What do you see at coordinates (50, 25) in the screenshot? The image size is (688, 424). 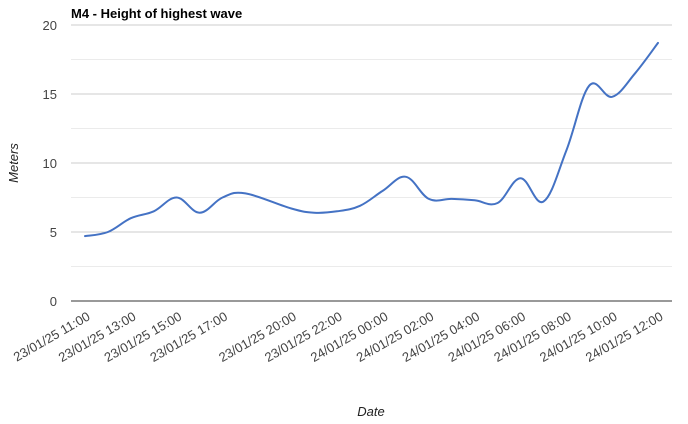 I see `y-tick-label: 20` at bounding box center [50, 25].